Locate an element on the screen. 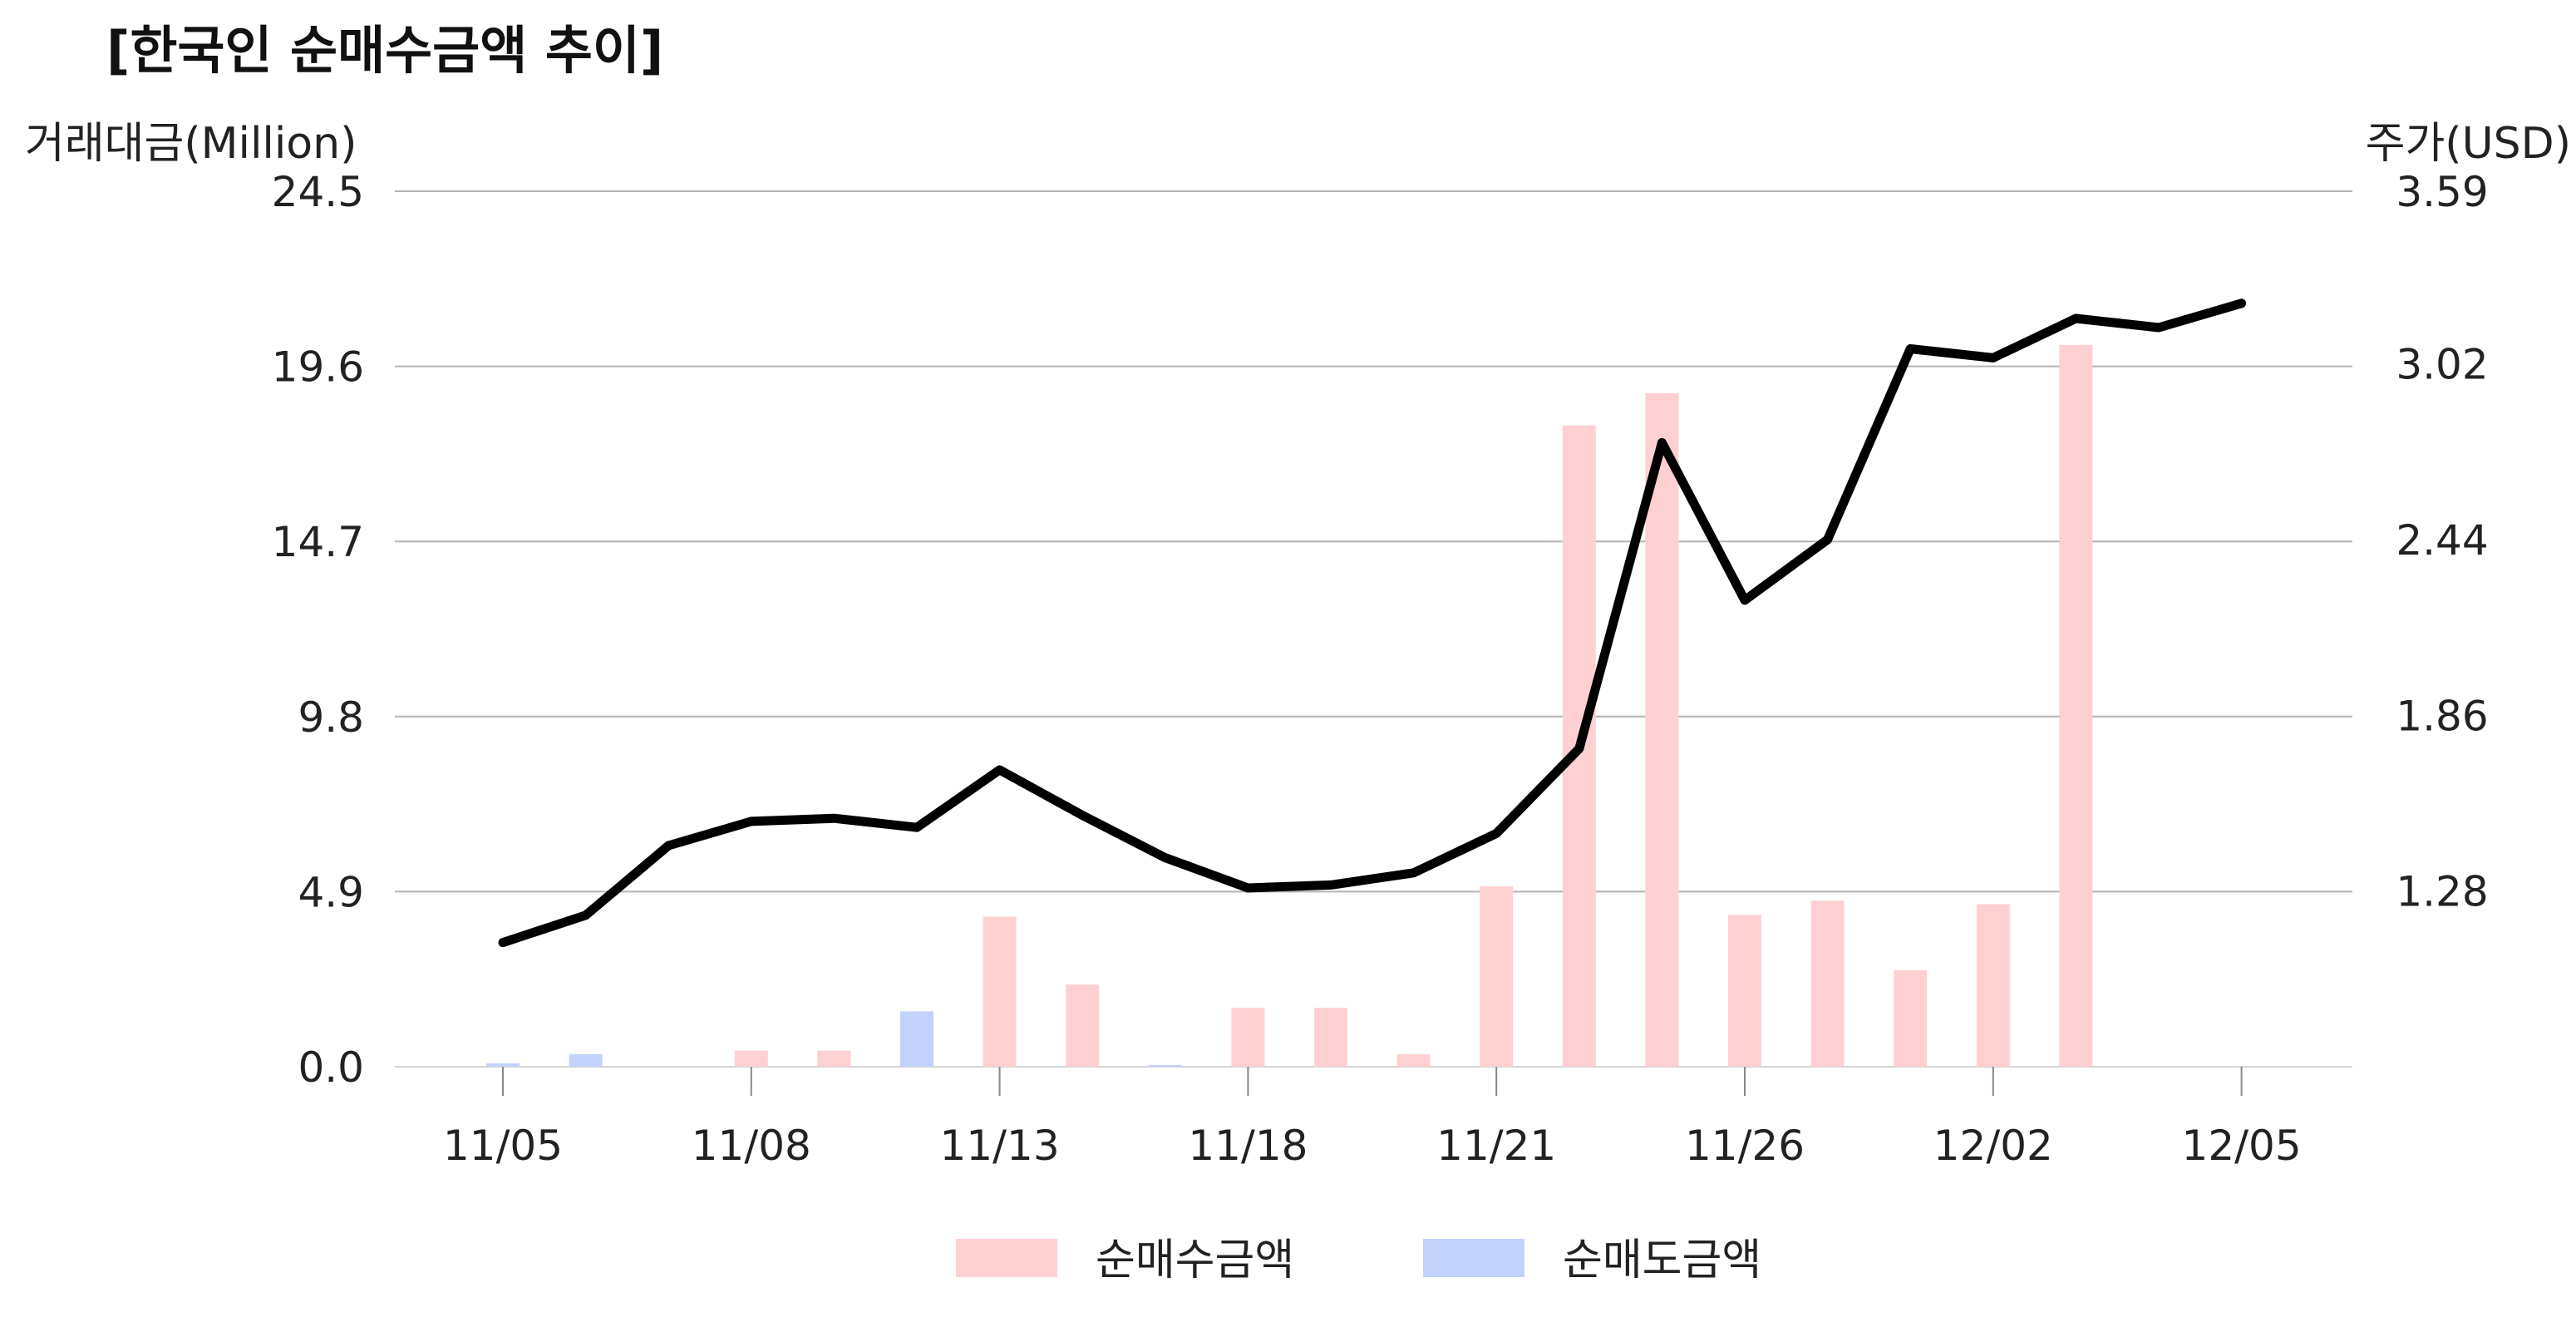  right-tick-label: 3.02 is located at coordinates (2442, 365).